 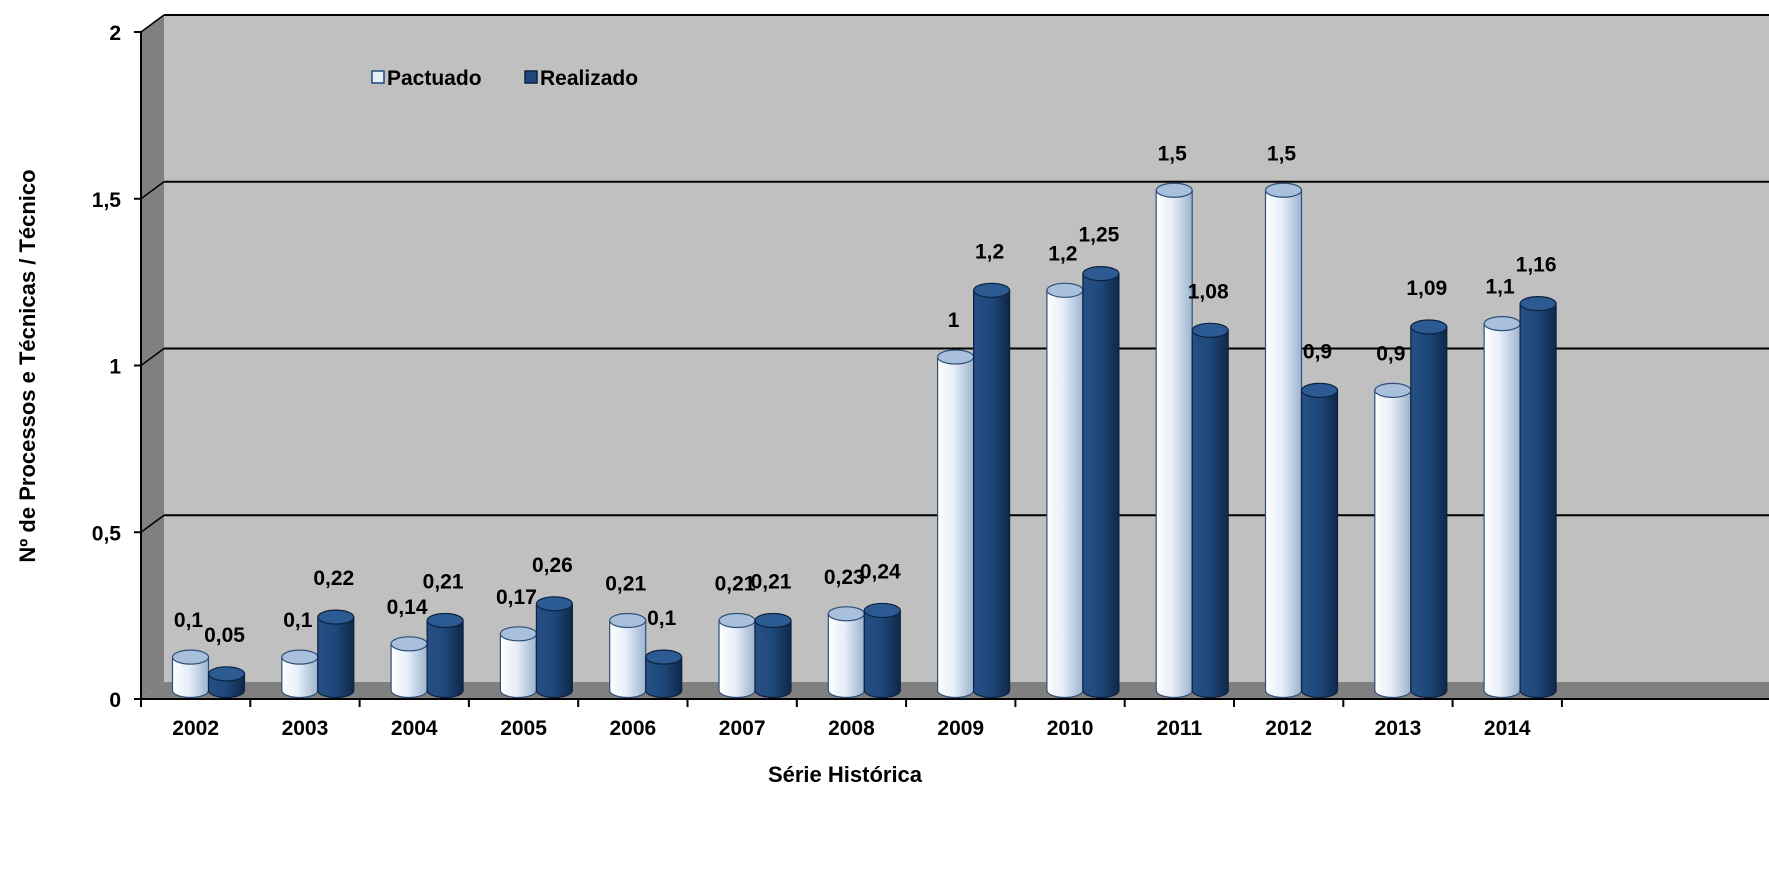 I want to click on x-tick-label: 2009, so click(x=960, y=728).